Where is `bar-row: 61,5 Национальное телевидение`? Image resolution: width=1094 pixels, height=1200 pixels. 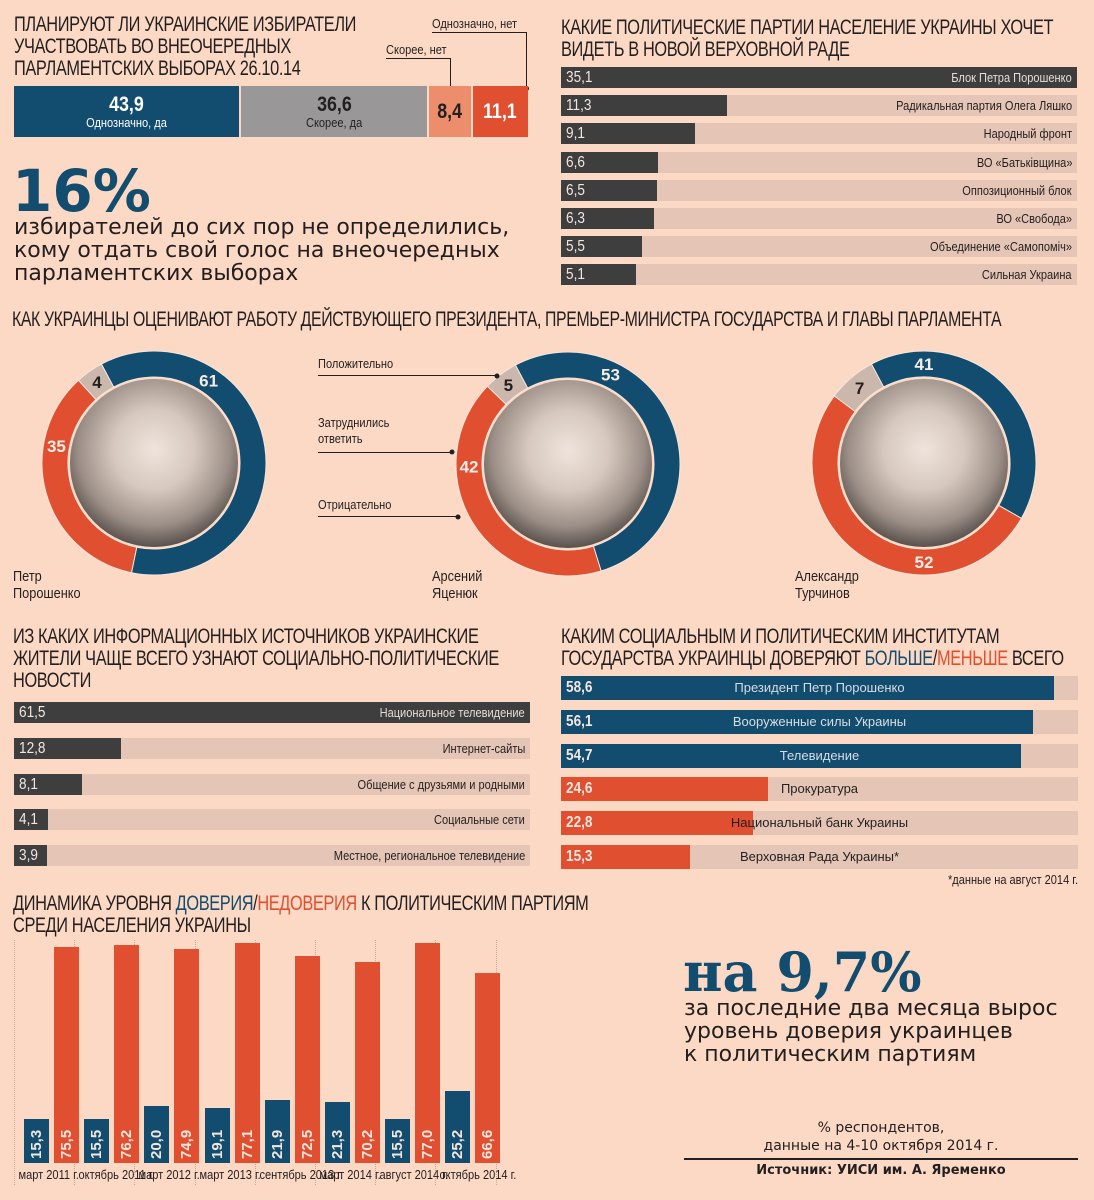 bar-row: 61,5 Национальное телевидение is located at coordinates (272, 712).